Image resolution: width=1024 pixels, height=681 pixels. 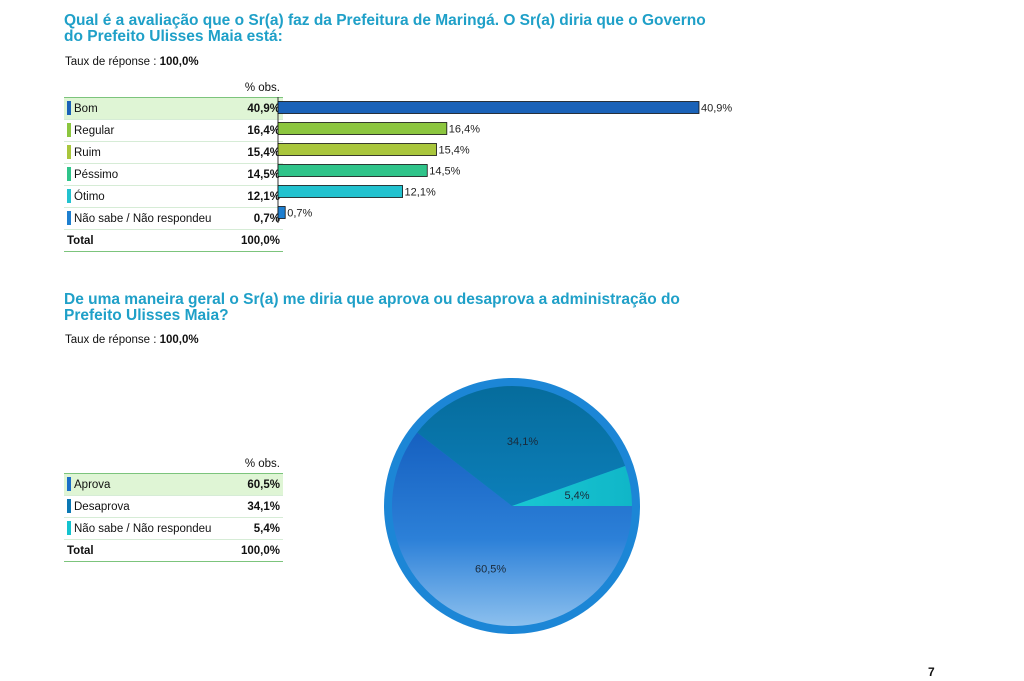 I want to click on chart-2-title-line2: Prefeito Ulisses Maia?, so click(x=146, y=315).